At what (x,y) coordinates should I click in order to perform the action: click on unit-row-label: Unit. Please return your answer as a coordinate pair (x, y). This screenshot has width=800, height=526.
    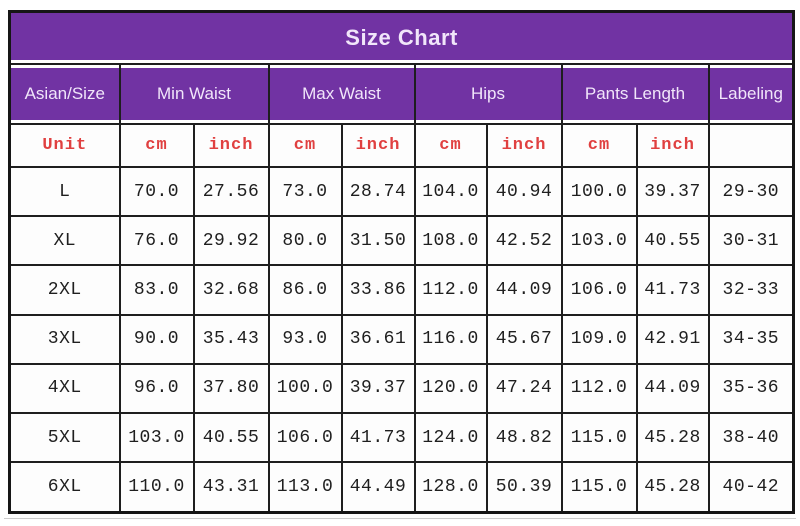
    Looking at the image, I should click on (64, 145).